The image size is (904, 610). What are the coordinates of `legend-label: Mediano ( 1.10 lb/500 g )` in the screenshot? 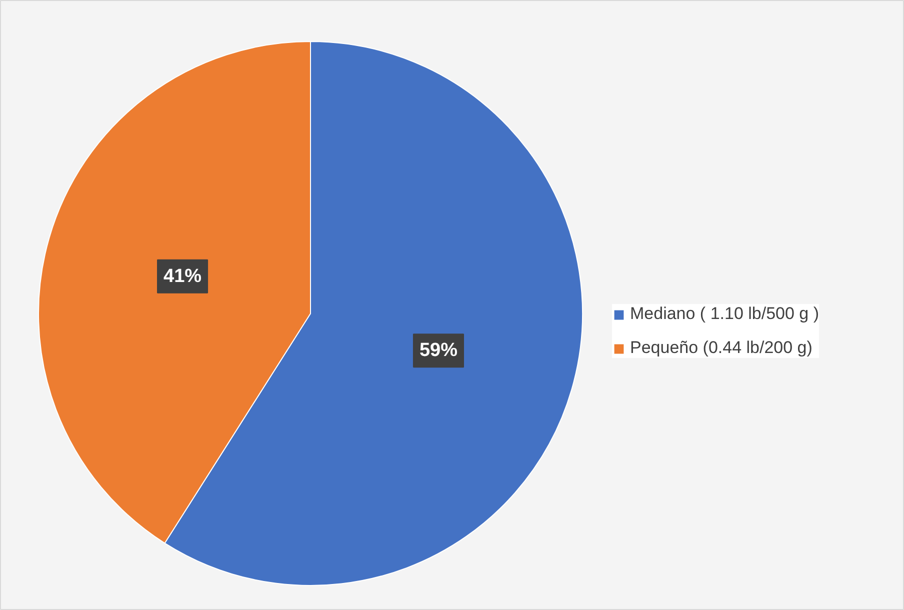 It's located at (725, 314).